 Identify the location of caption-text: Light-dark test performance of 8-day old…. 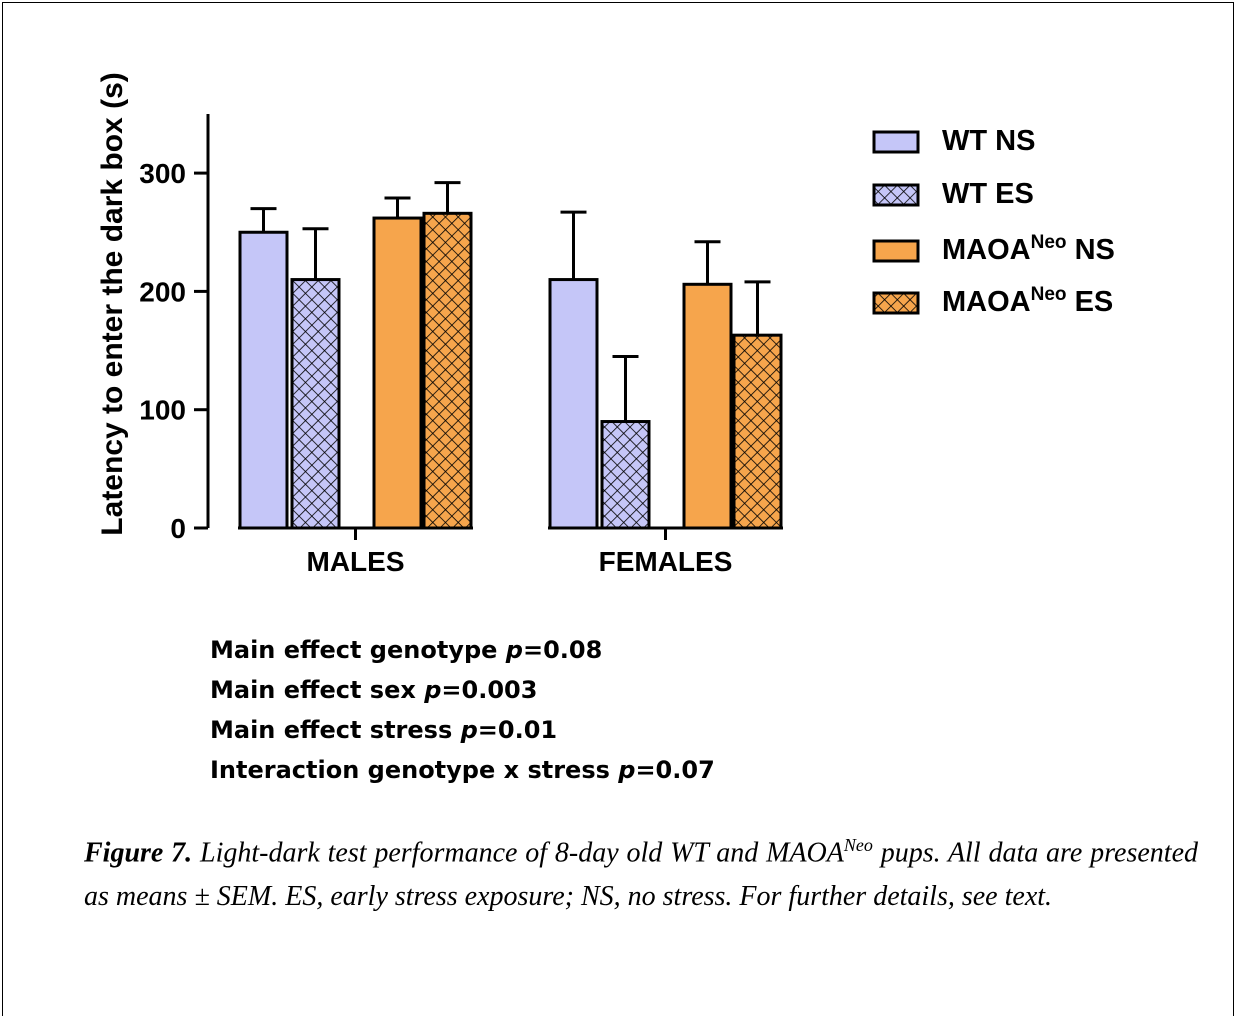
(518, 853).